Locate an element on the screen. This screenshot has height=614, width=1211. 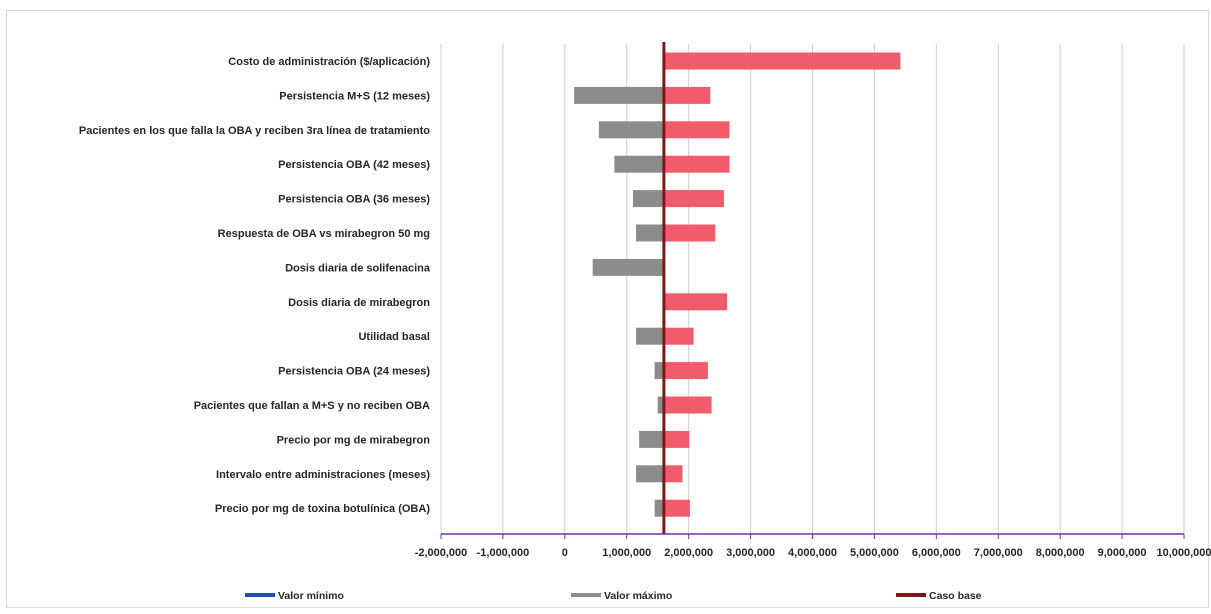
category-label-11: Precio por mg de mirabegron is located at coordinates (354, 440).